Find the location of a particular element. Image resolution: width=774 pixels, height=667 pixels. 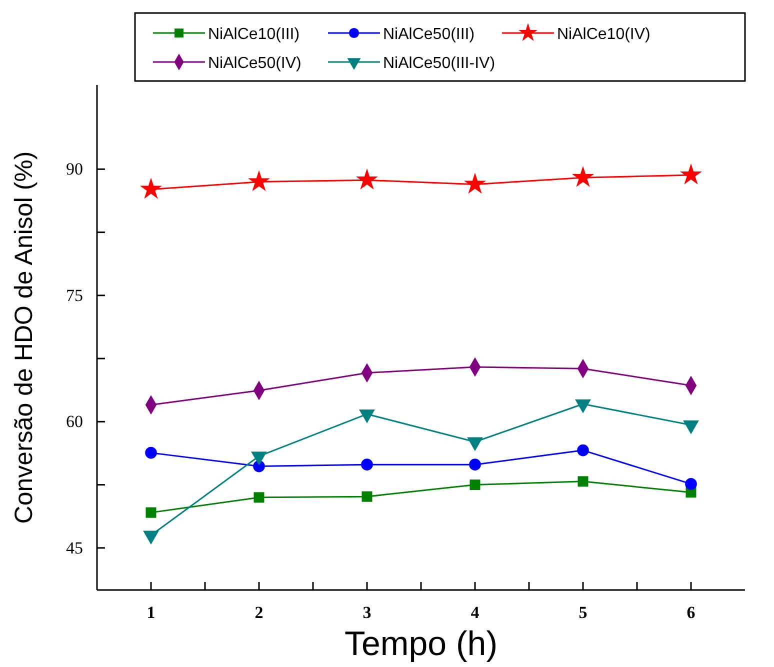

x-tick-label: 1 is located at coordinates (151, 612).